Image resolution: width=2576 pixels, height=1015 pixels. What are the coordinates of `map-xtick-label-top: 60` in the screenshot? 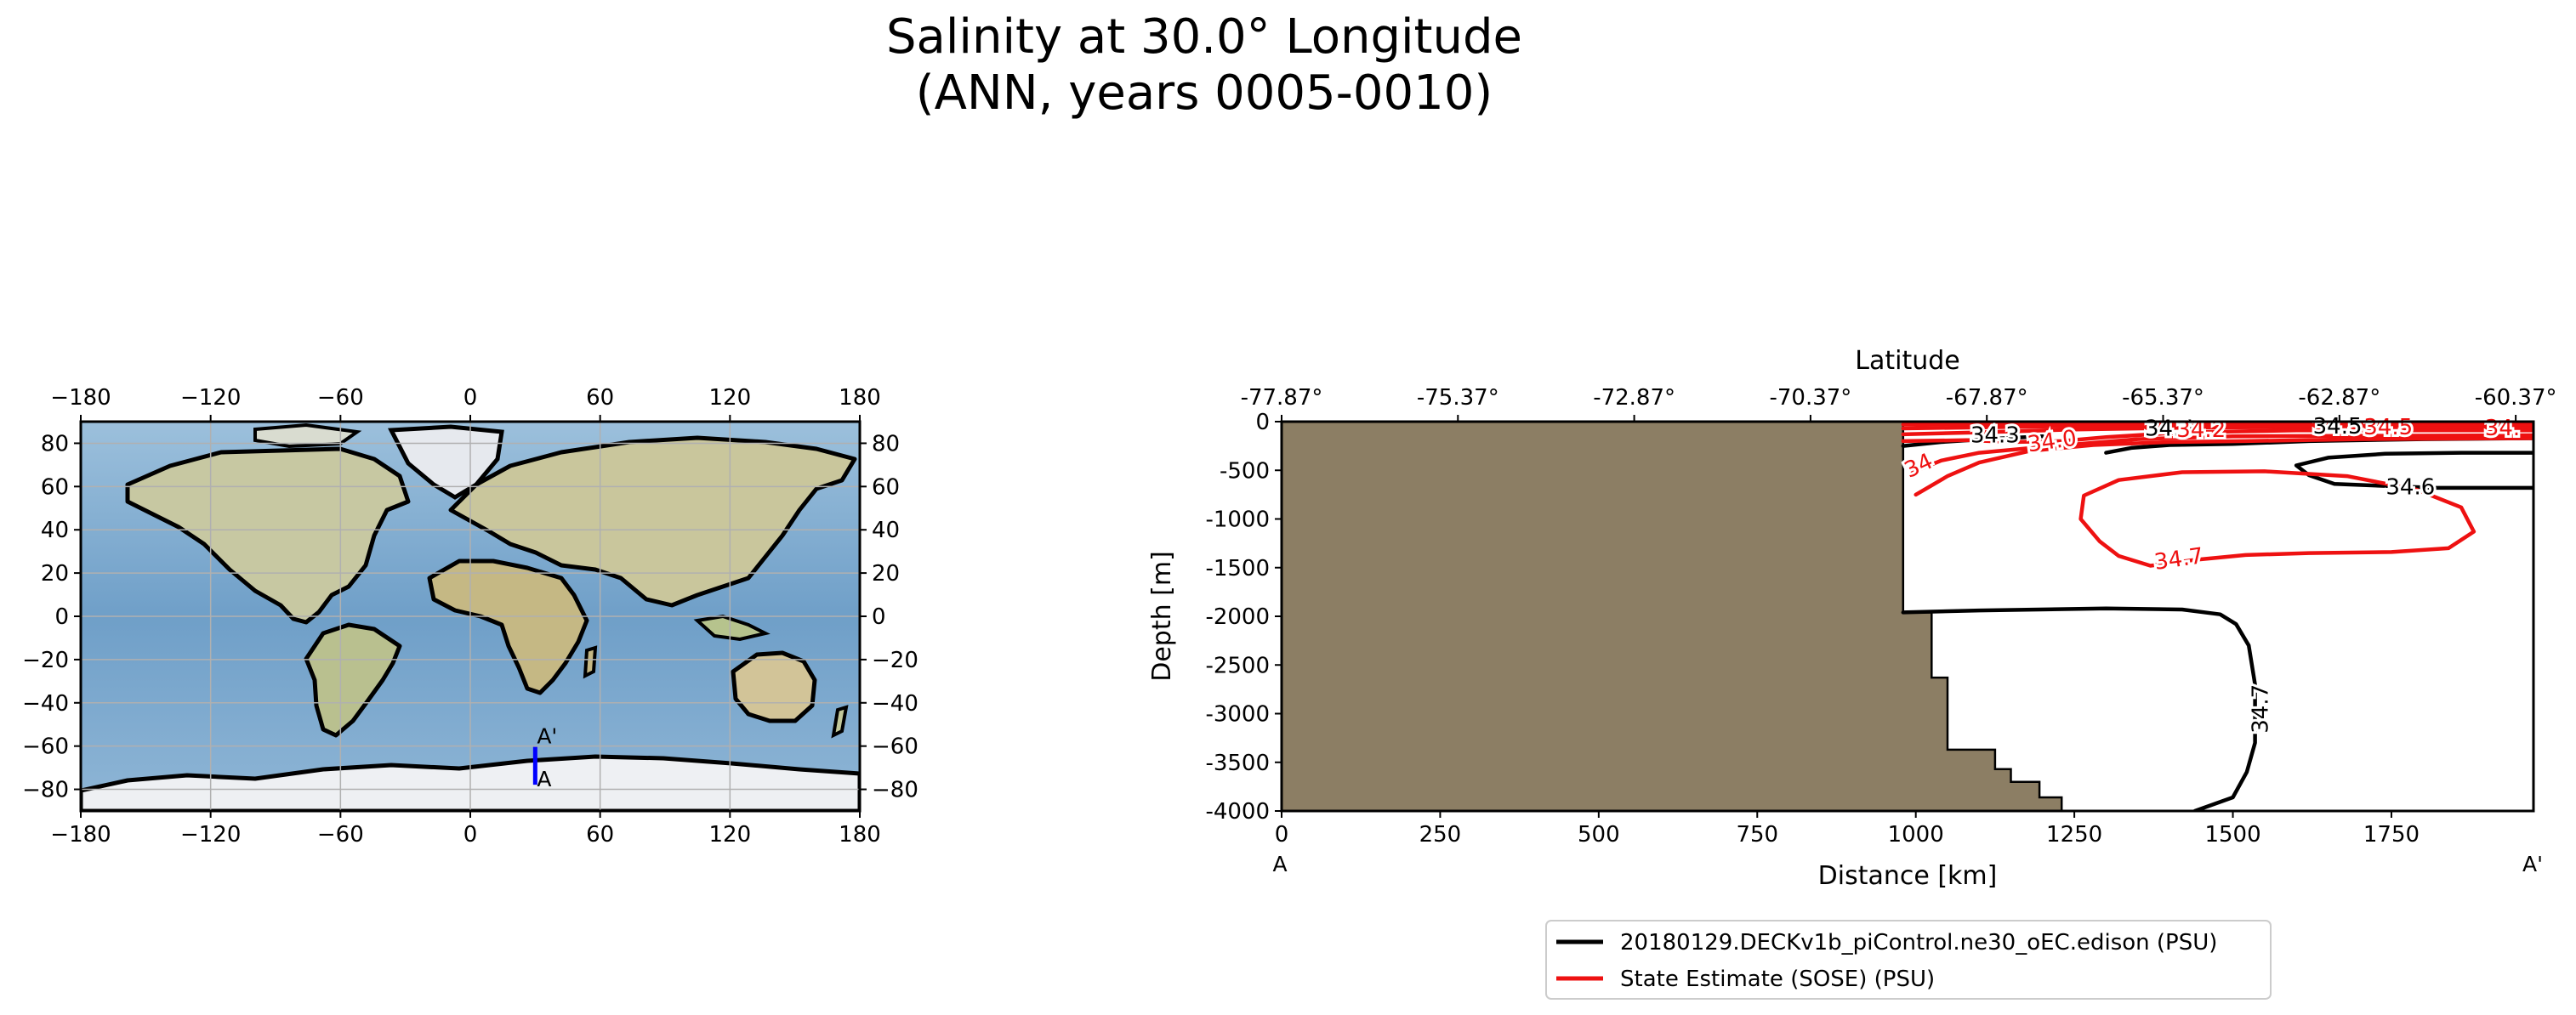 It's located at (600, 398).